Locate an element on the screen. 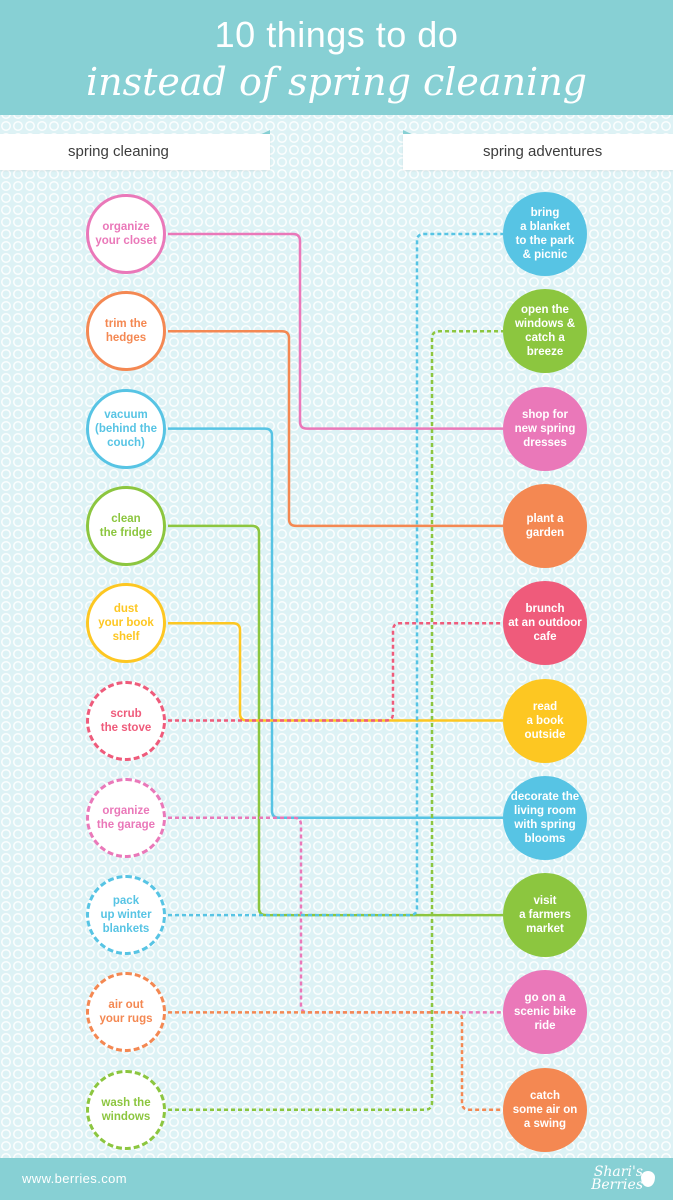 This screenshot has width=673, height=1200. cleaning-item-7: organize the garage is located at coordinates (126, 817).